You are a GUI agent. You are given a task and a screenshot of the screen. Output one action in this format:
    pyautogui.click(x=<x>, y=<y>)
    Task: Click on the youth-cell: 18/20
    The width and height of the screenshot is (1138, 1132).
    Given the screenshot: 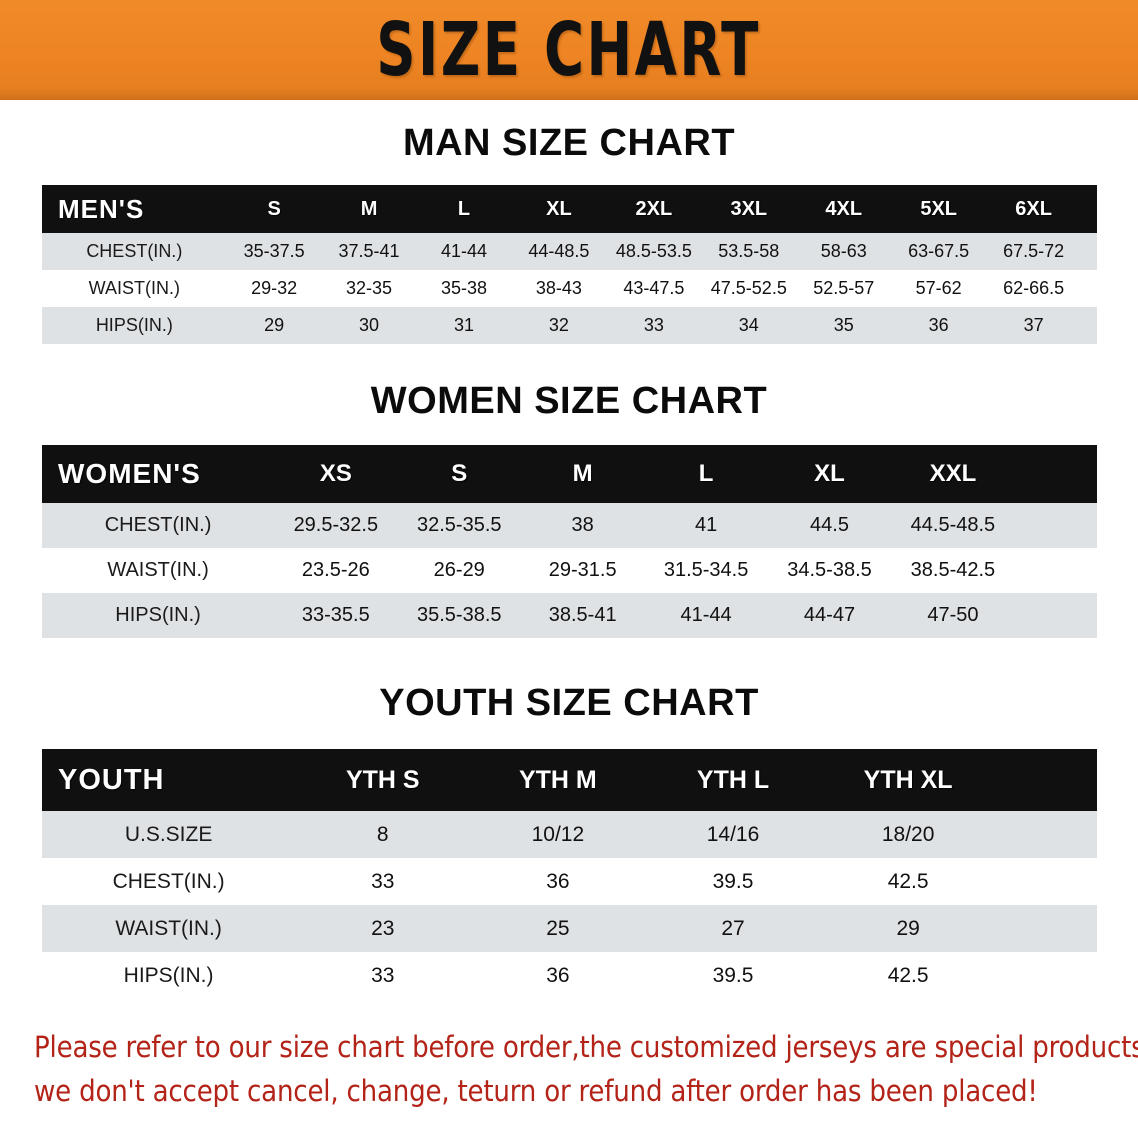 What is the action you would take?
    pyautogui.click(x=908, y=834)
    